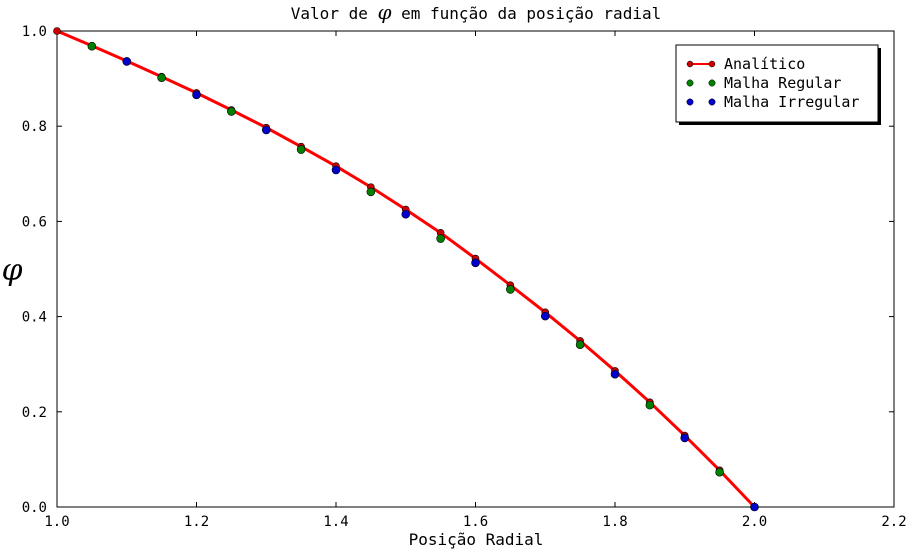  I want to click on y-tick-label: 0.0, so click(34, 508).